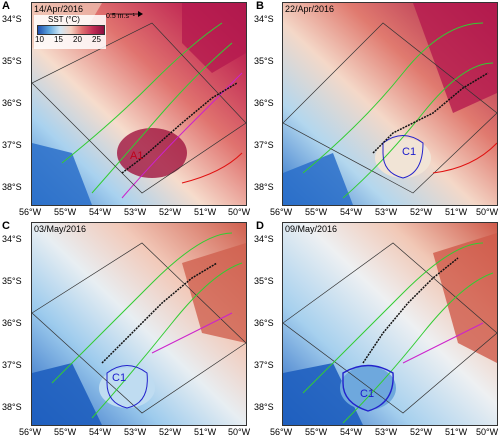 The height and width of the screenshot is (438, 500). I want to click on lon-label-c-54: 54°W, so click(100, 432).